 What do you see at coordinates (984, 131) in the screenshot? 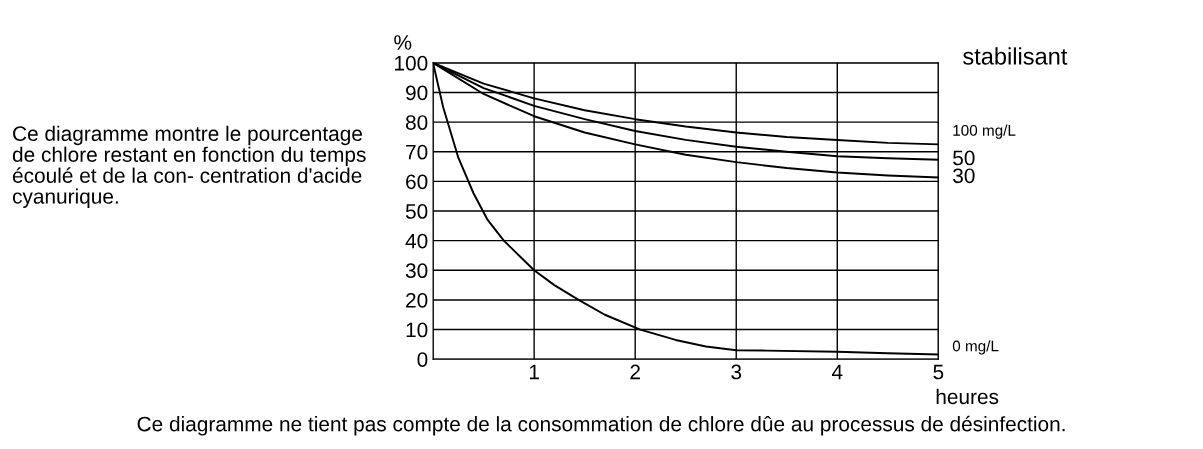
I see `series-label: 100 mg/L` at bounding box center [984, 131].